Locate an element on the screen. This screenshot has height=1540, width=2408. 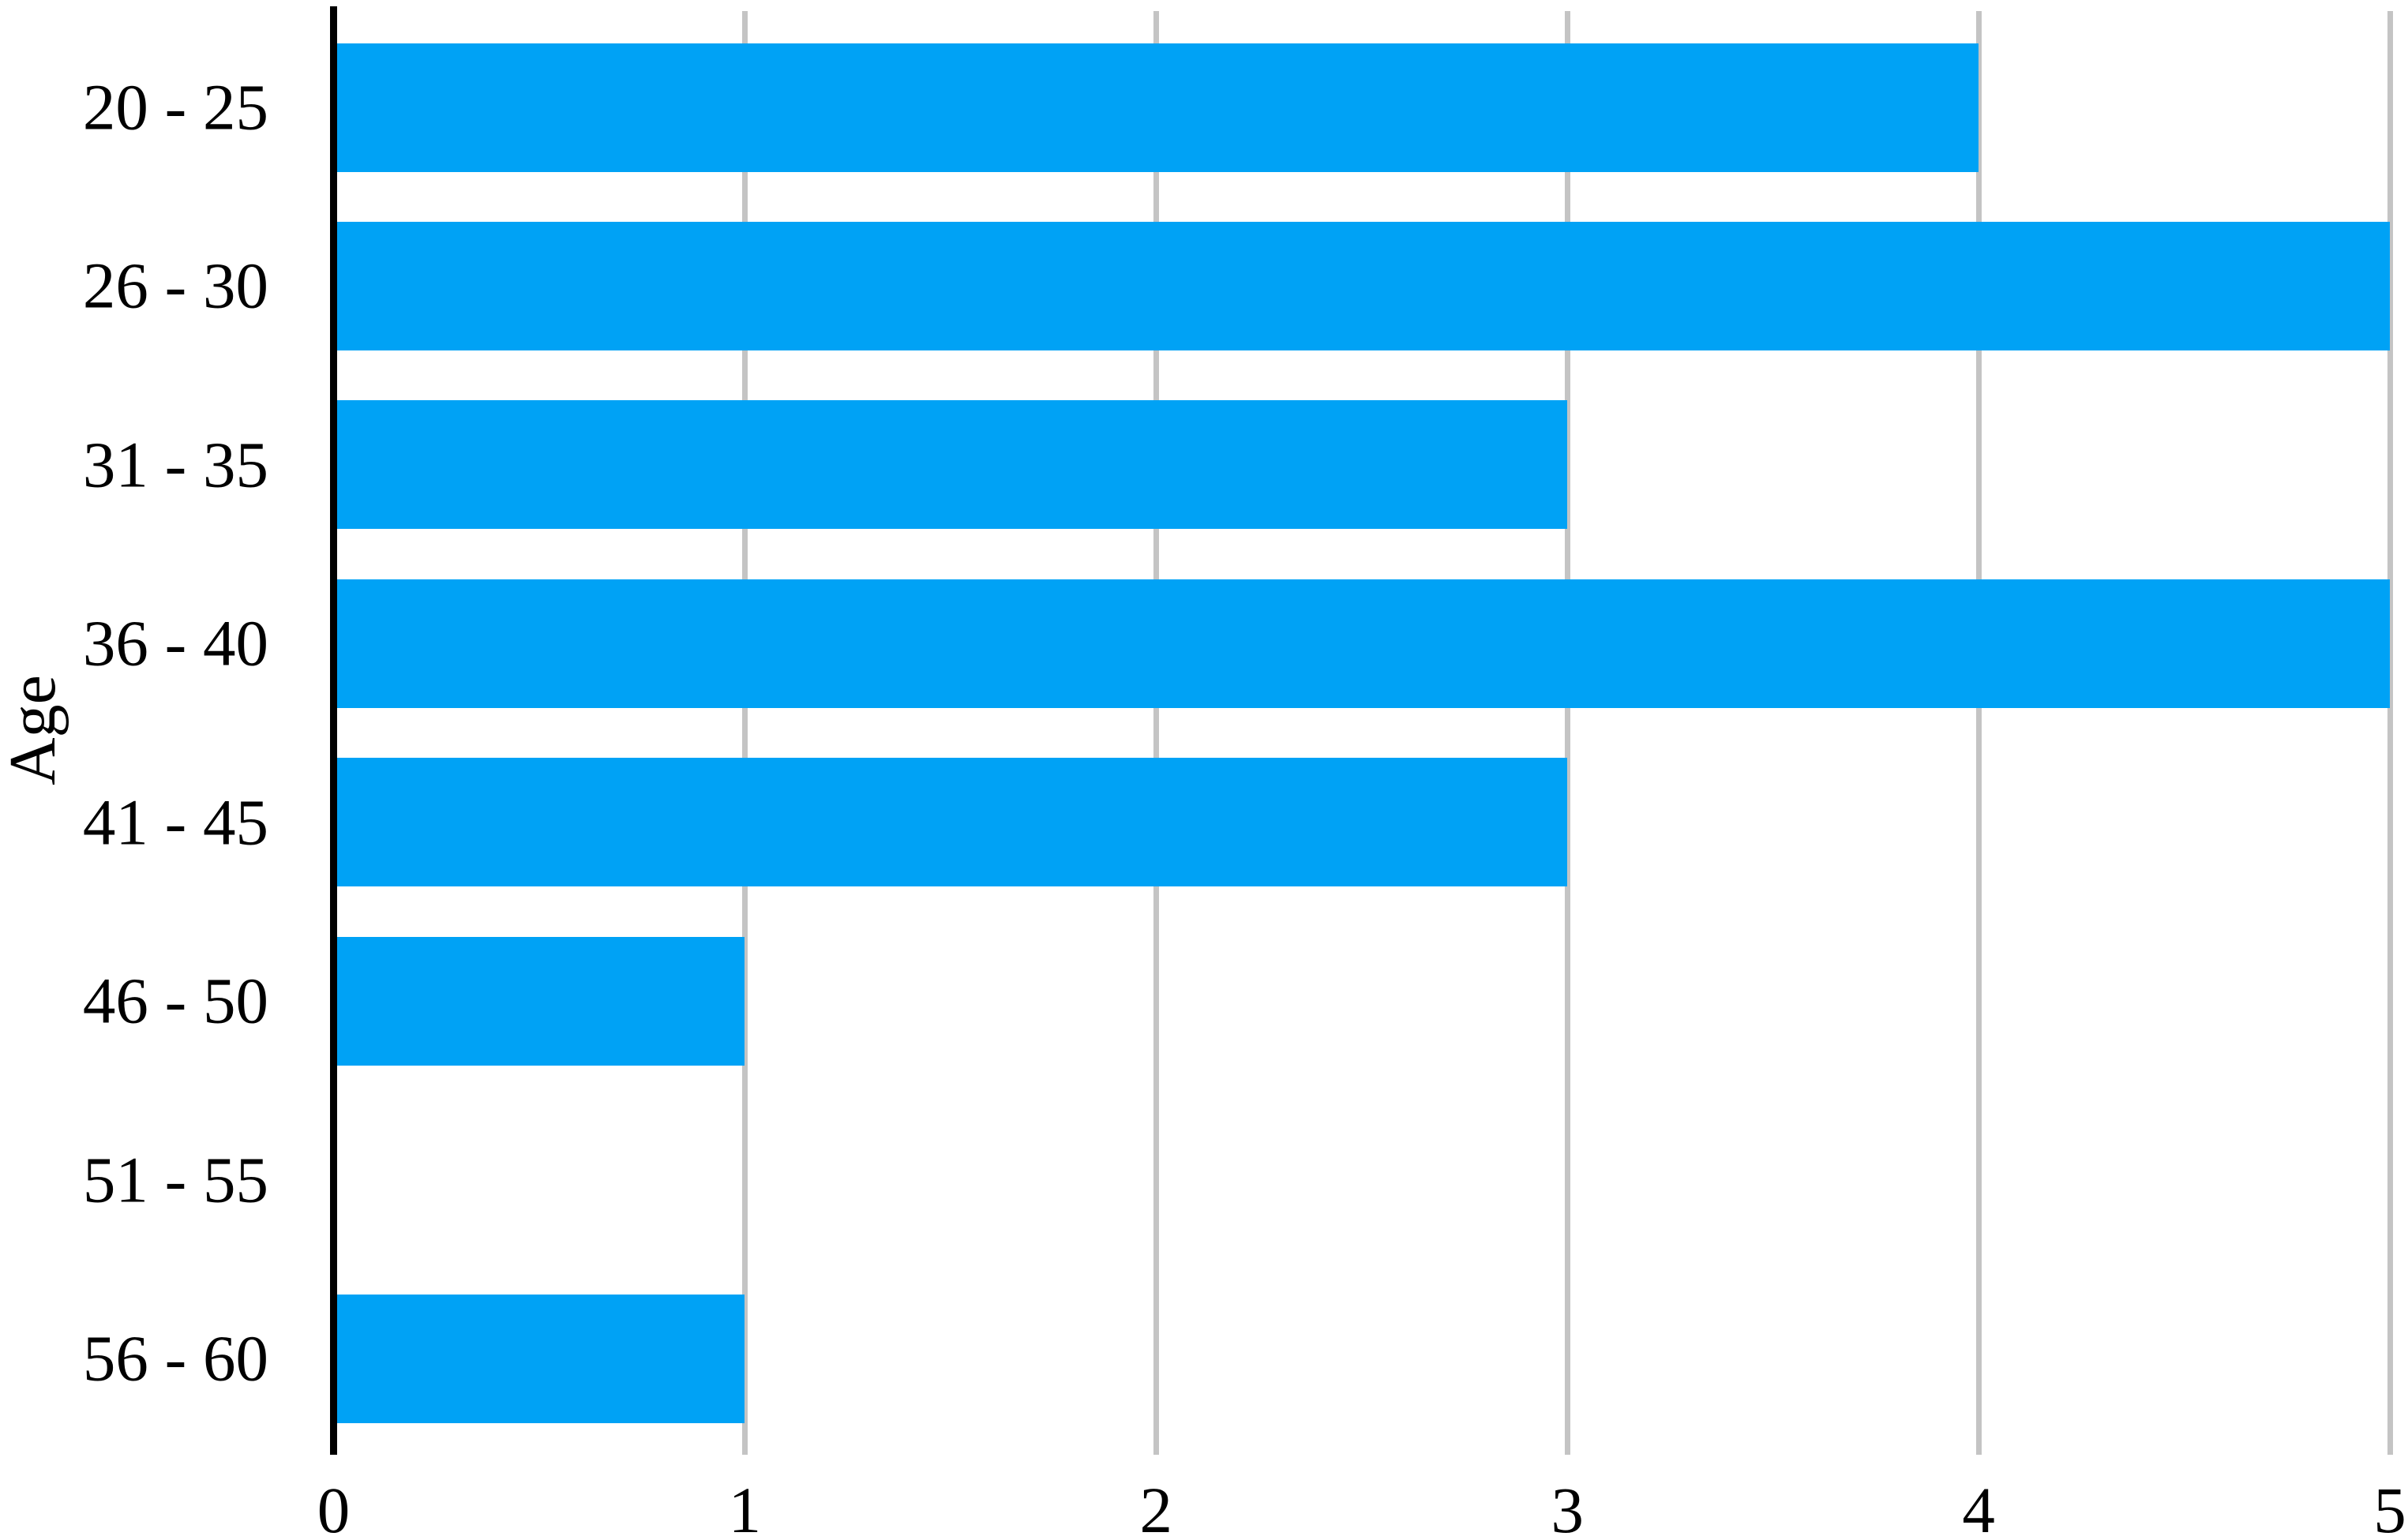
category-label: 41 - 45 is located at coordinates (175, 822).